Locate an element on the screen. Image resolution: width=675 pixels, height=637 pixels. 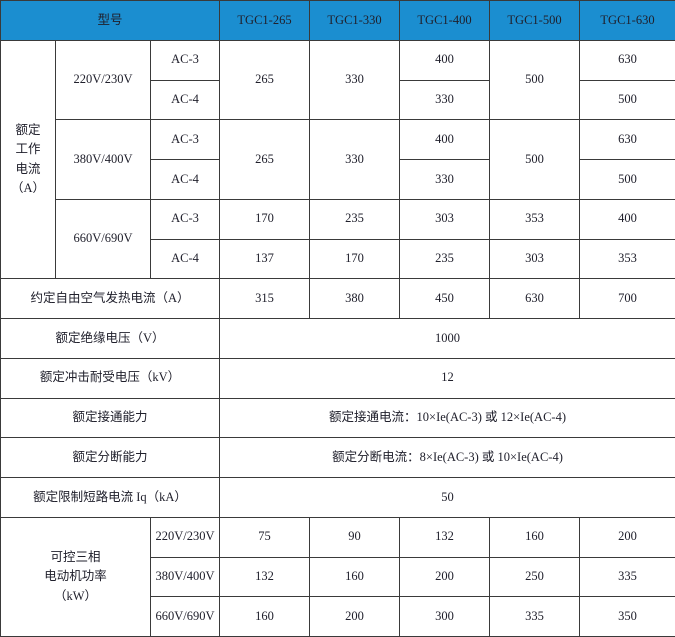
making-capacity-label: 额定接通能力 is located at coordinates (110, 418).